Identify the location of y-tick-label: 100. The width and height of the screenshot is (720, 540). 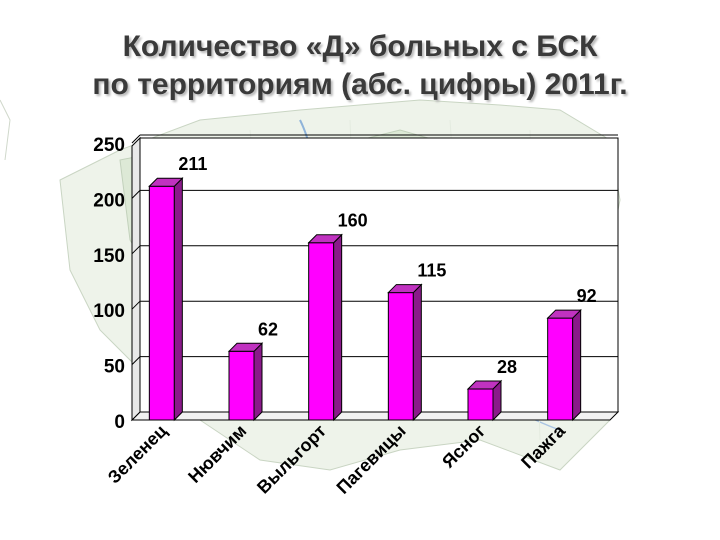
(109, 311).